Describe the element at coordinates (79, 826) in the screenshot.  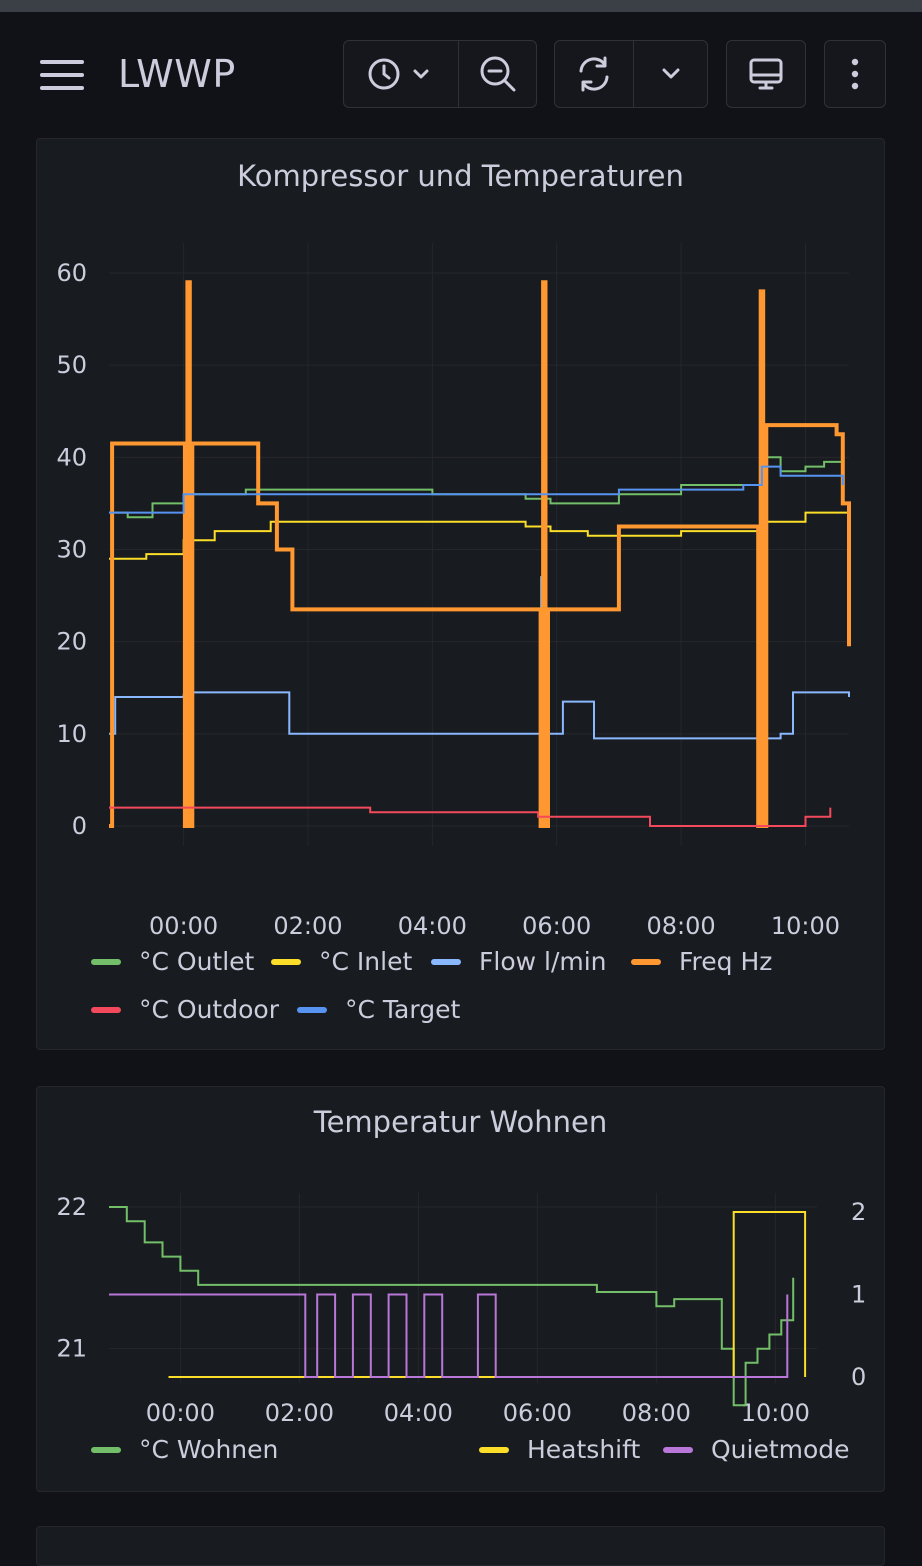
I see `y-tick-label: 0` at that location.